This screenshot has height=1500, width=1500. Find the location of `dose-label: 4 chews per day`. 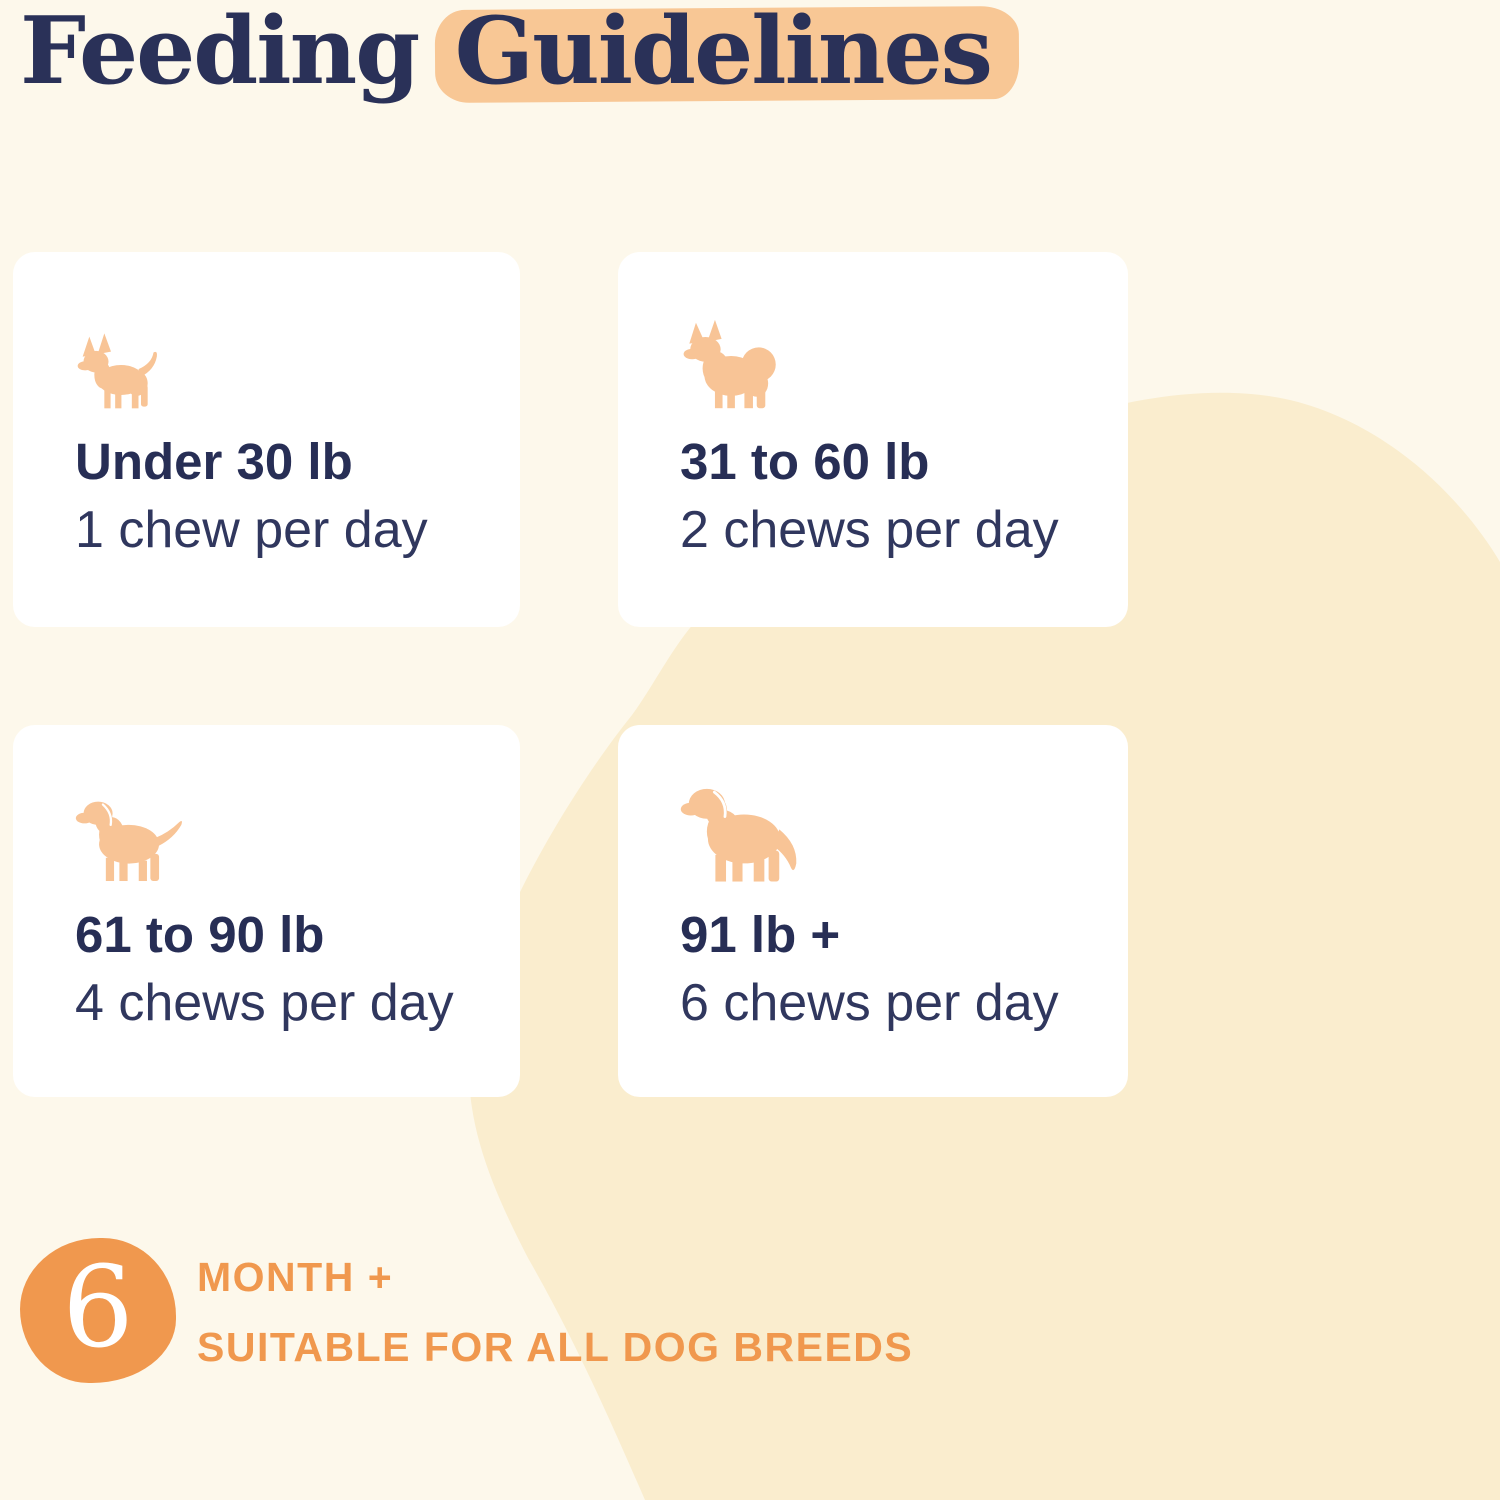

dose-label: 4 chews per day is located at coordinates (264, 1003).